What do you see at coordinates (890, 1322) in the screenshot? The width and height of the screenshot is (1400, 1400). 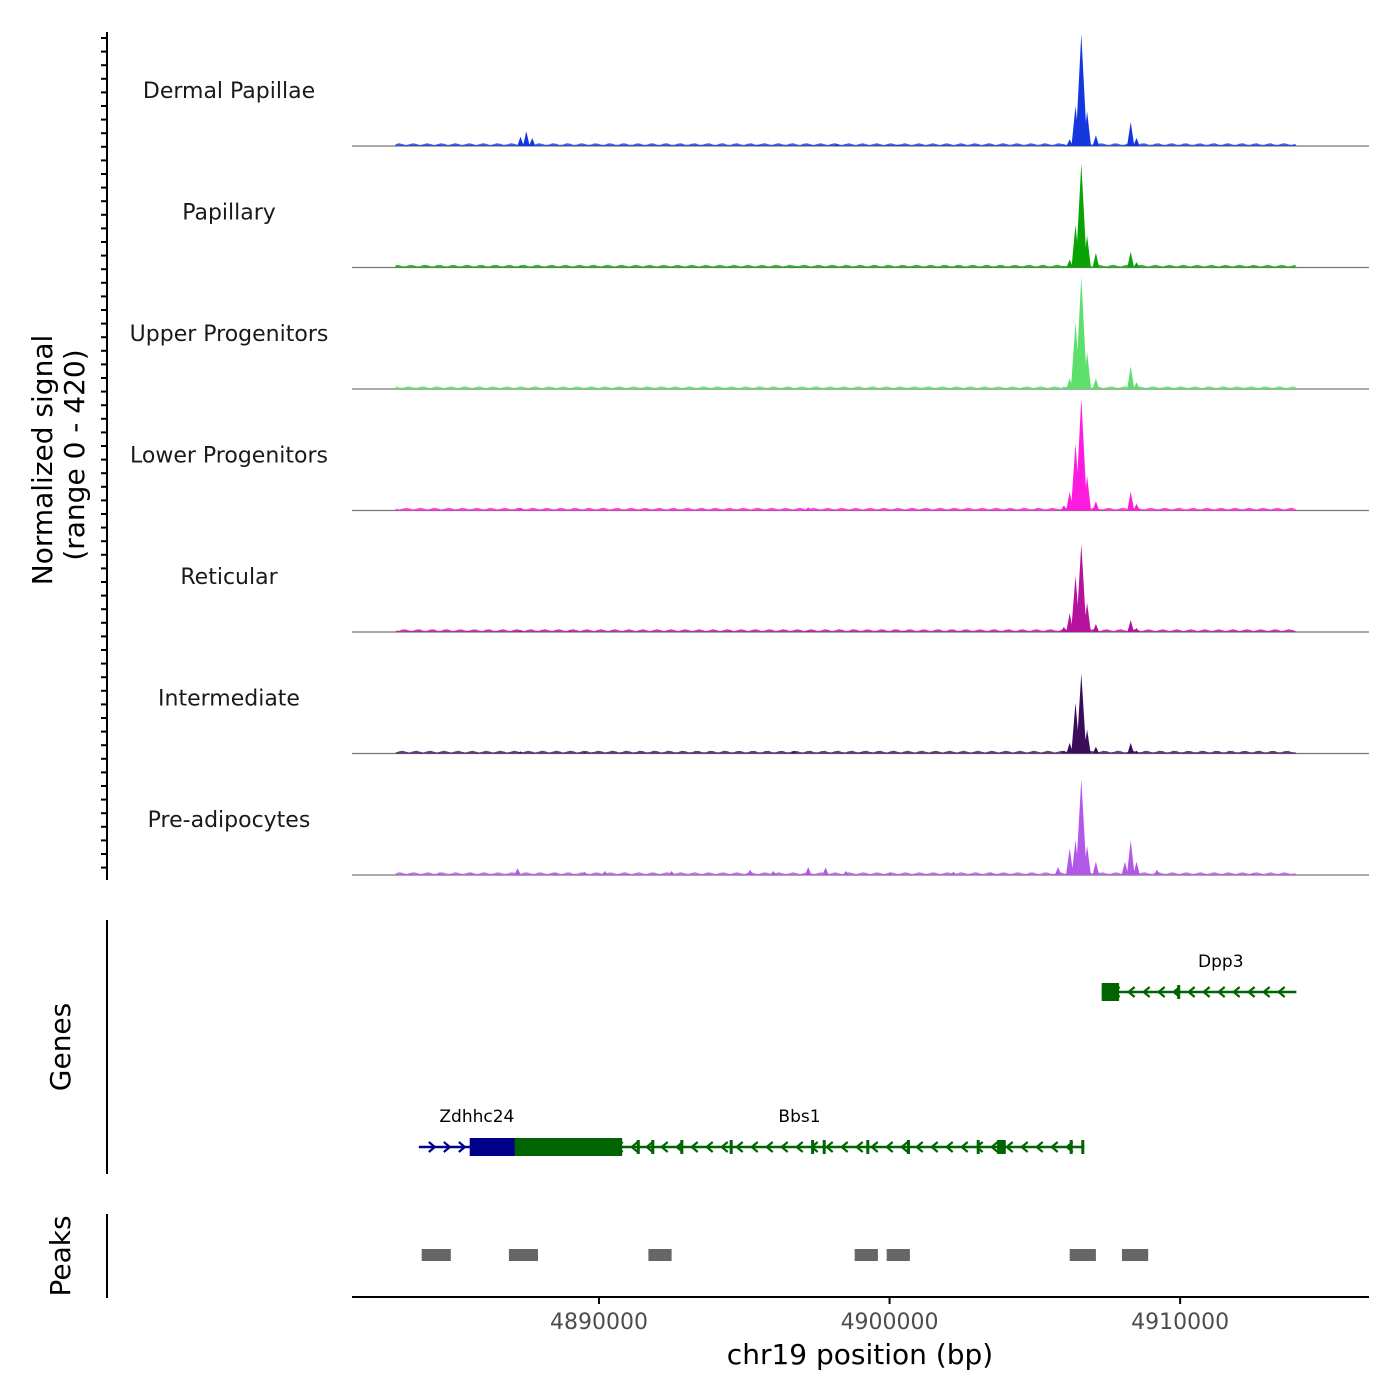 I see `x-tick-label: 4900000` at bounding box center [890, 1322].